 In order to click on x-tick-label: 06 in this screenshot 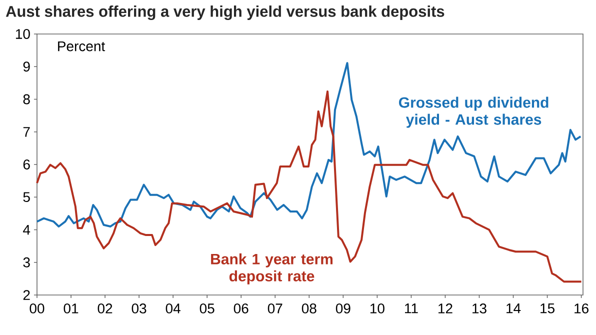, I will do `click(241, 309)`.